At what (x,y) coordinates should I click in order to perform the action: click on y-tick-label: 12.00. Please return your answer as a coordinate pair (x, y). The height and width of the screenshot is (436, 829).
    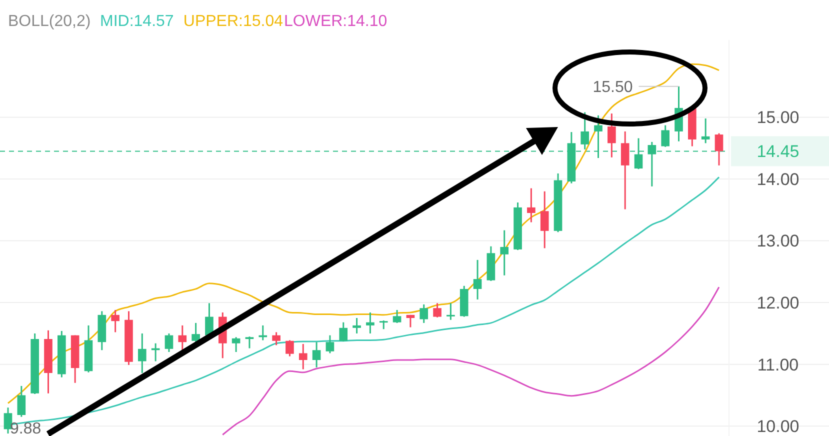
    Looking at the image, I should click on (778, 303).